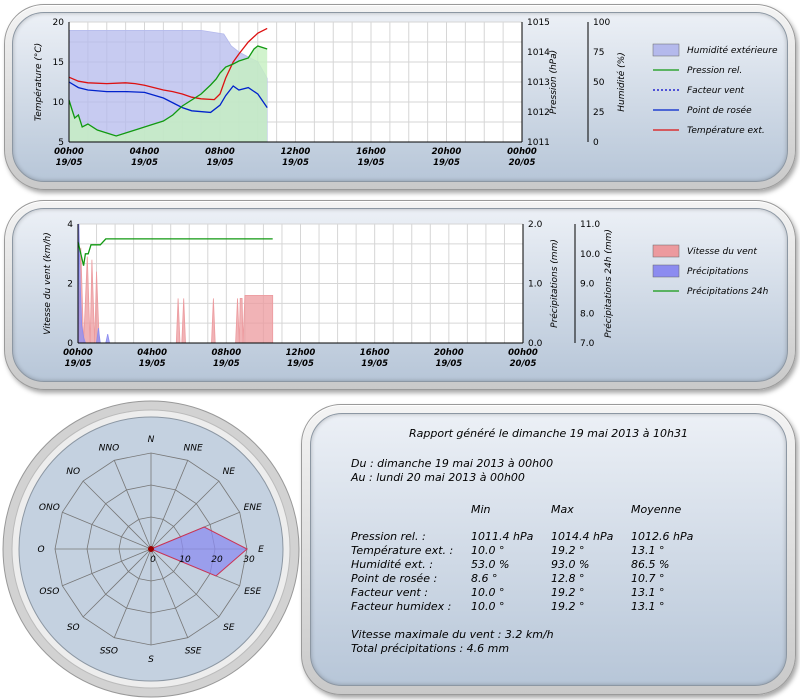  Describe the element at coordinates (719, 110) in the screenshot. I see `legend-label: Point de rosée` at that location.